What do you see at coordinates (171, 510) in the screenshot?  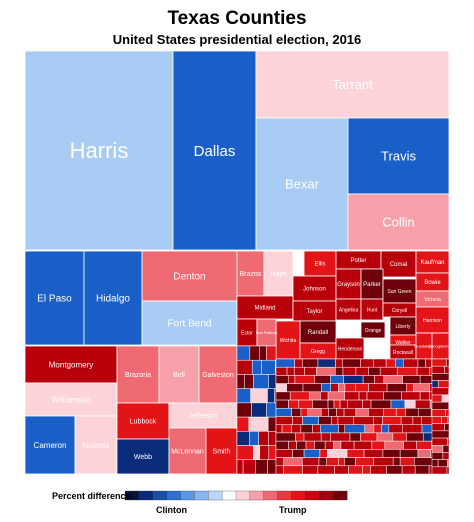 I see `legend-clinton-label: Clinton` at bounding box center [171, 510].